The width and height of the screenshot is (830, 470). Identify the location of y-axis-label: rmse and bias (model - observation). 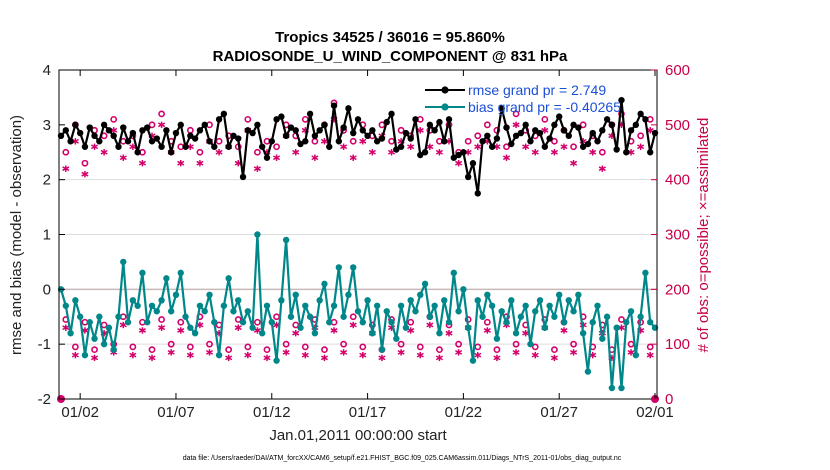
(16, 235).